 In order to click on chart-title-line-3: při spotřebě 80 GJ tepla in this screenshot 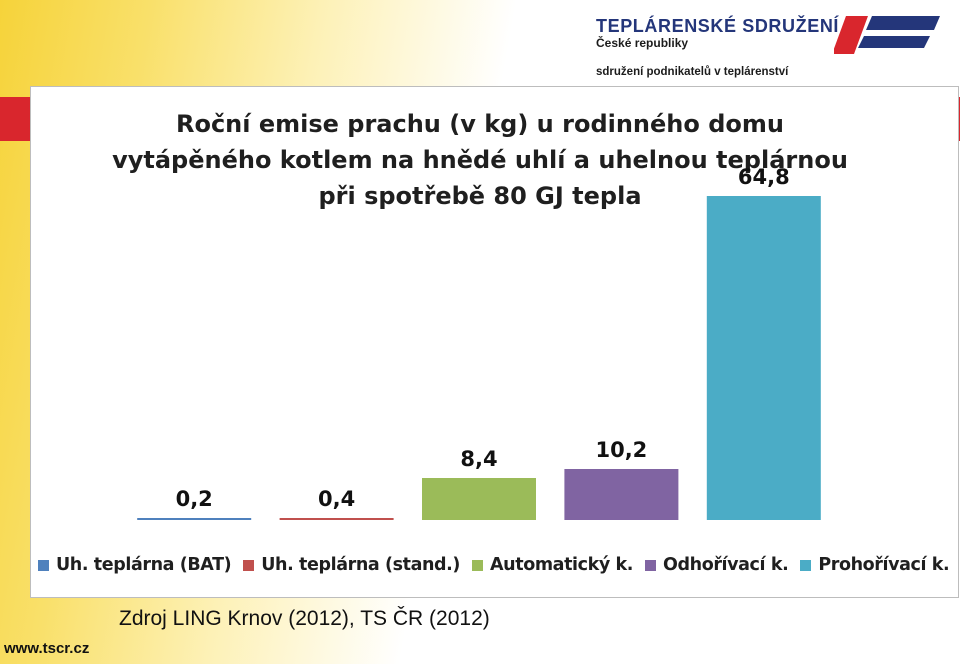, I will do `click(480, 196)`.